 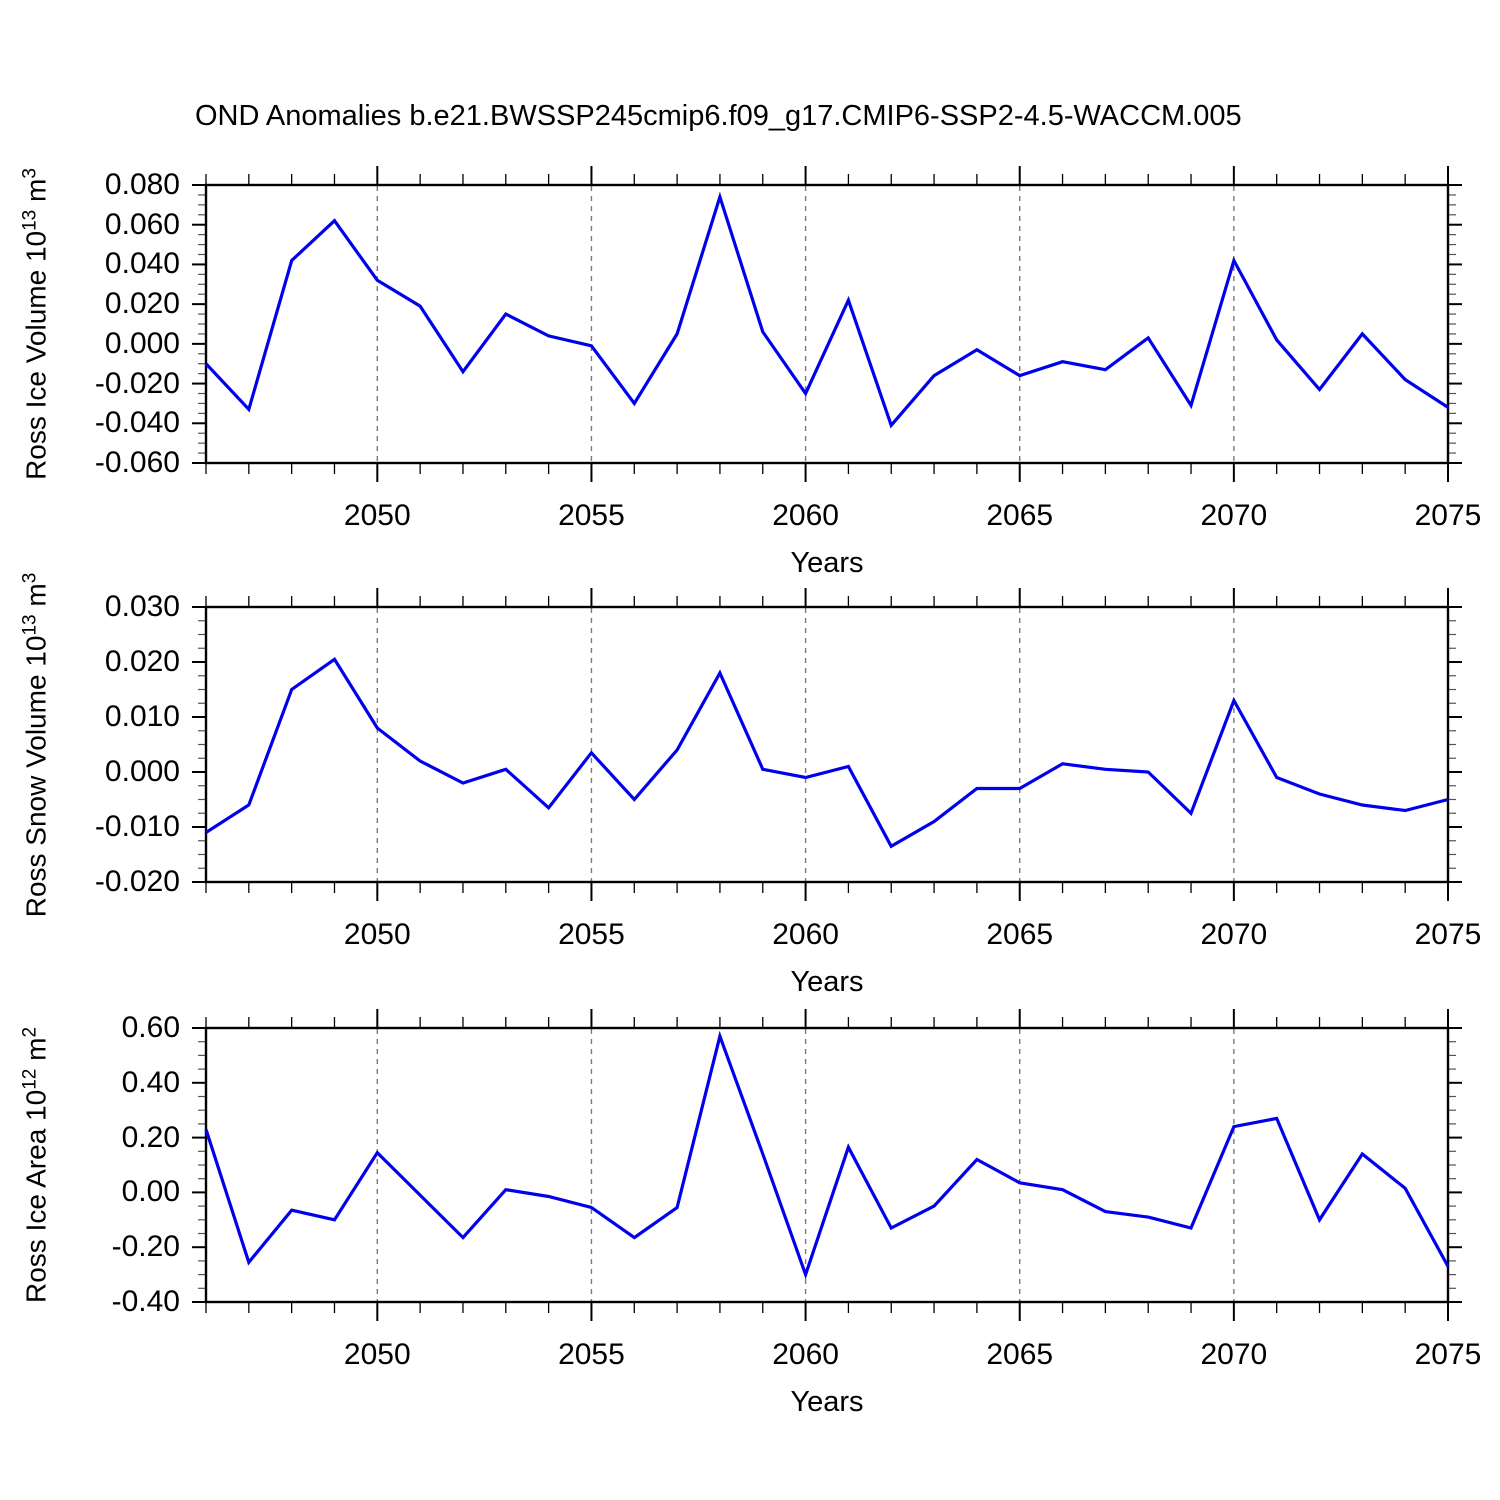 What do you see at coordinates (142, 224) in the screenshot?
I see `y-tick-label: 0.060` at bounding box center [142, 224].